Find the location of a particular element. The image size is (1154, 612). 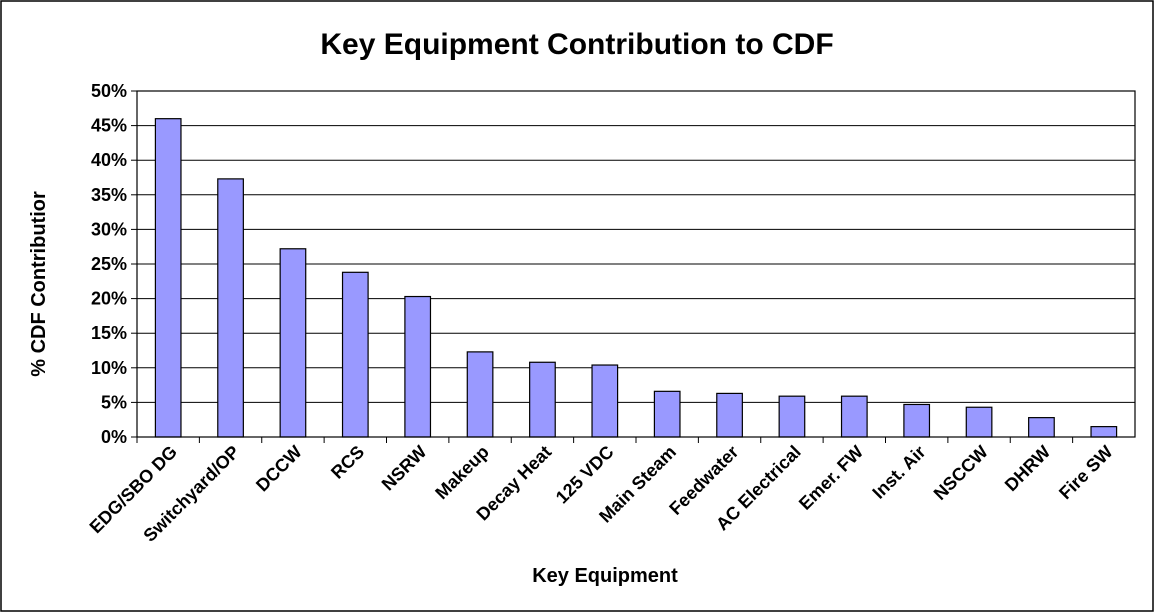

x-axis-label: Key Equipment is located at coordinates (605, 576).